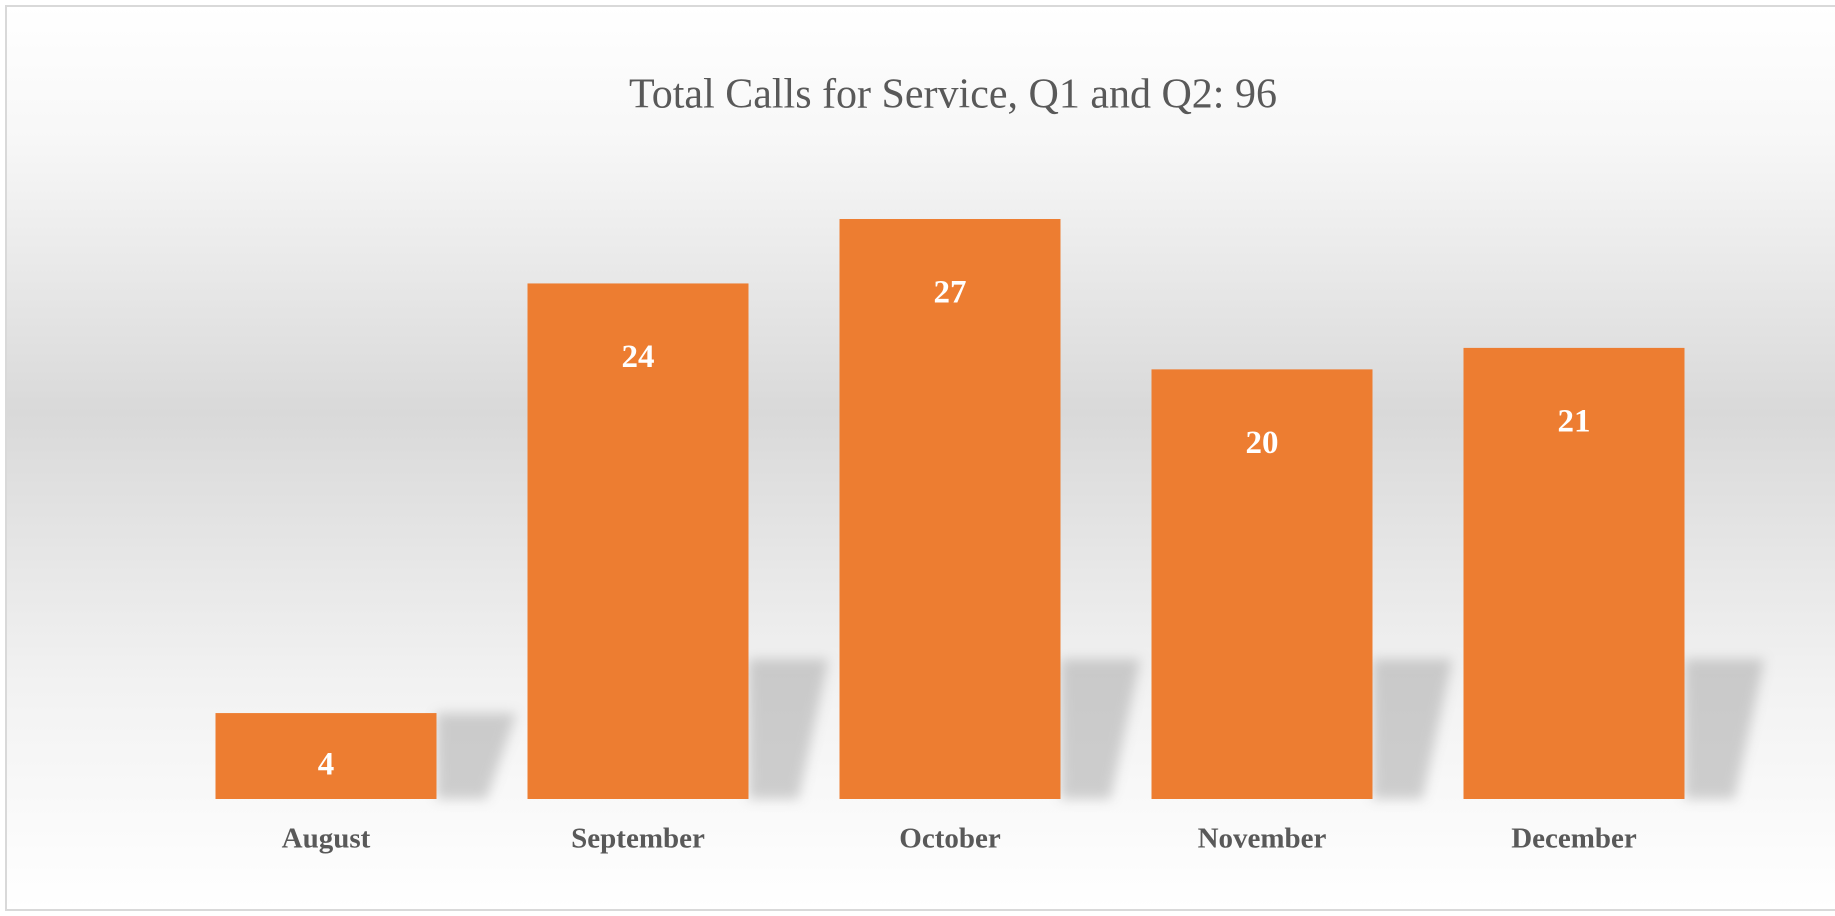 The image size is (1835, 916). Describe the element at coordinates (1574, 839) in the screenshot. I see `x-tick-label: December` at that location.